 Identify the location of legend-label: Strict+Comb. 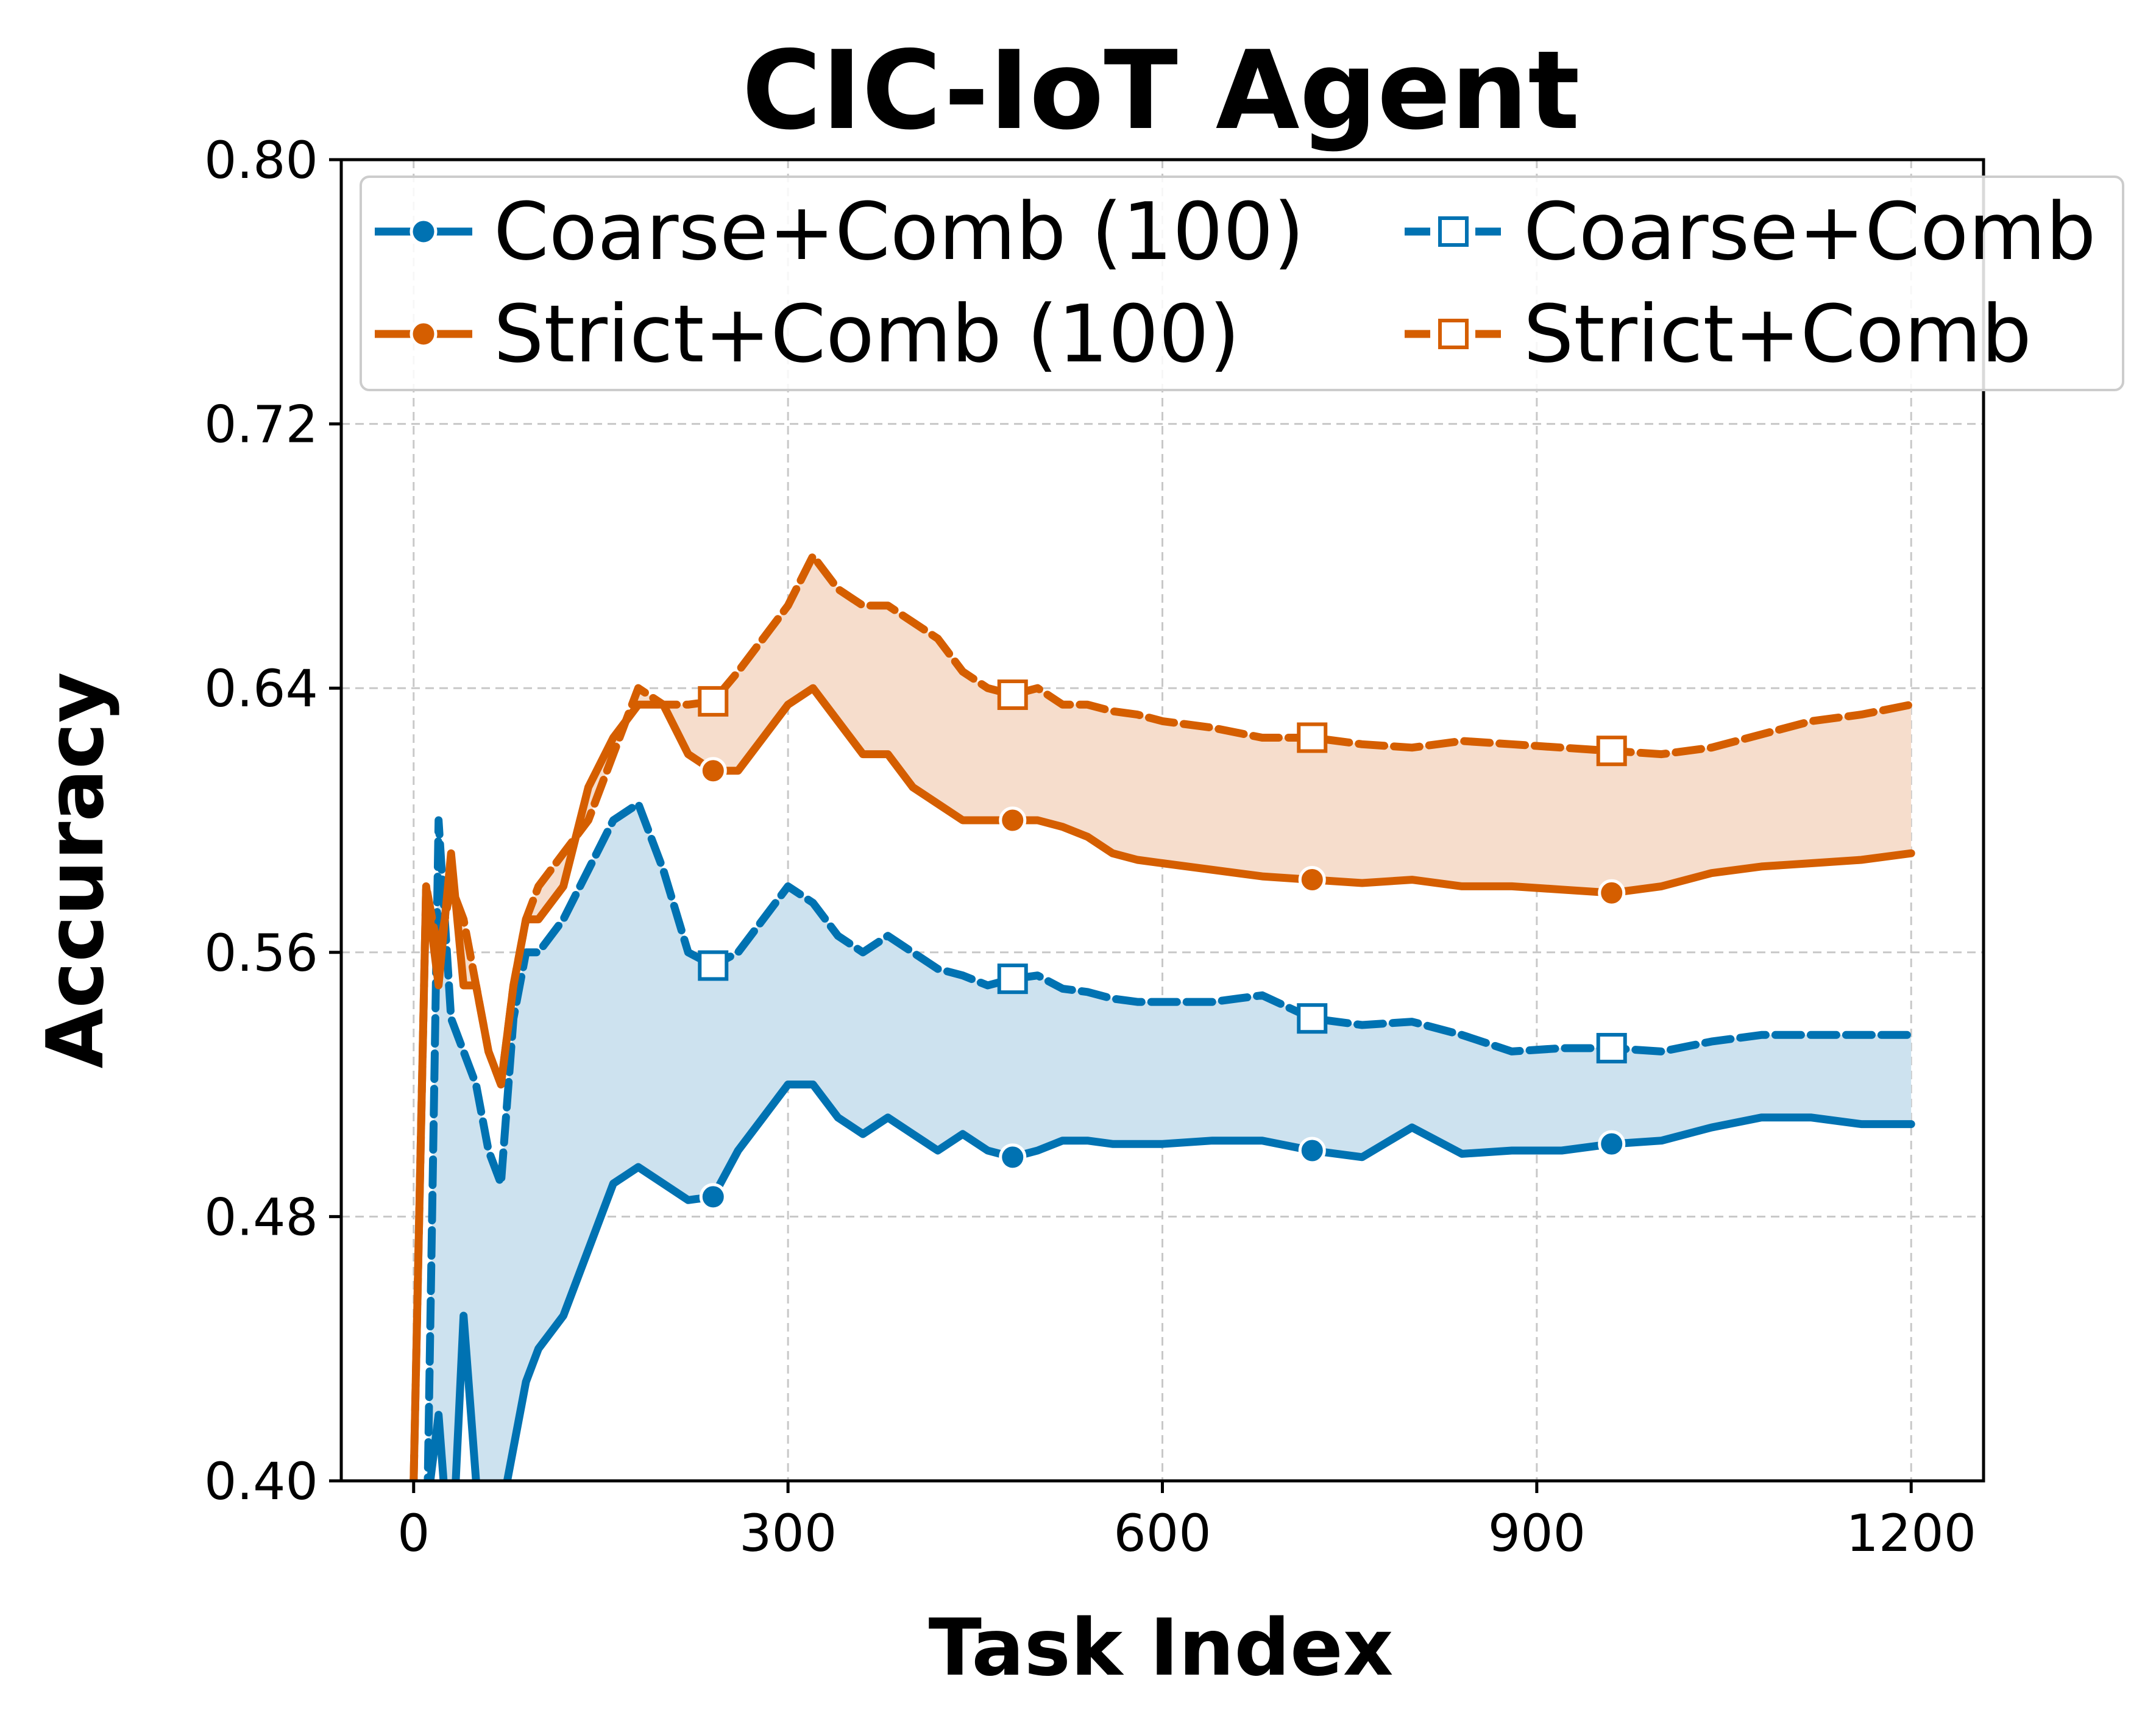
(1777, 334).